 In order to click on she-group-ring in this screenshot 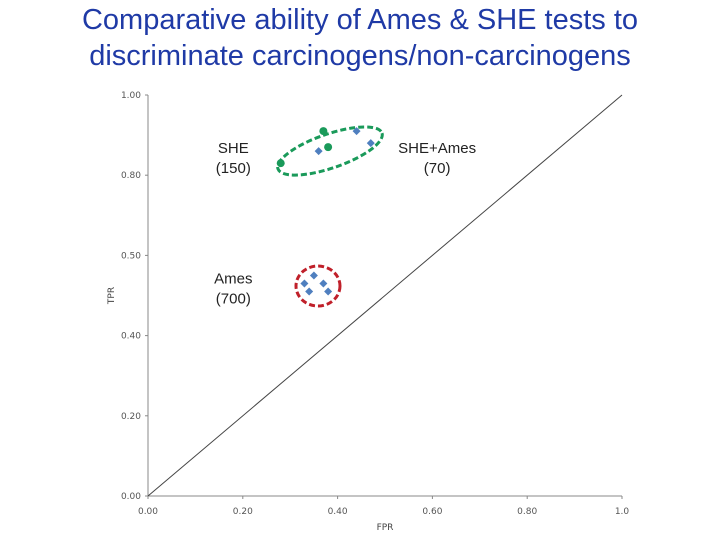, I will do `click(330, 151)`.